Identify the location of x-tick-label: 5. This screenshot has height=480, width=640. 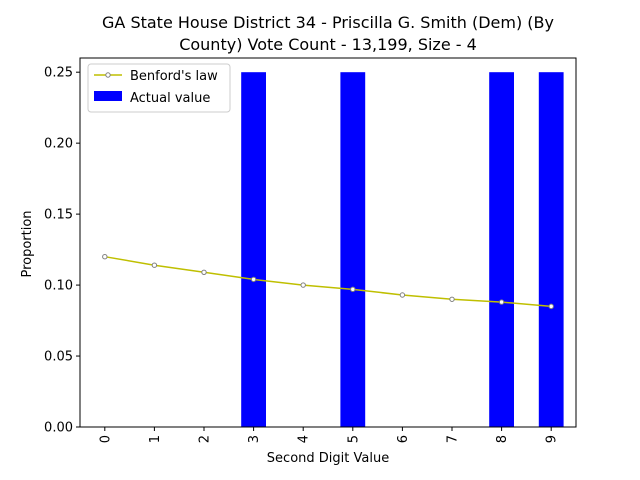
(353, 439).